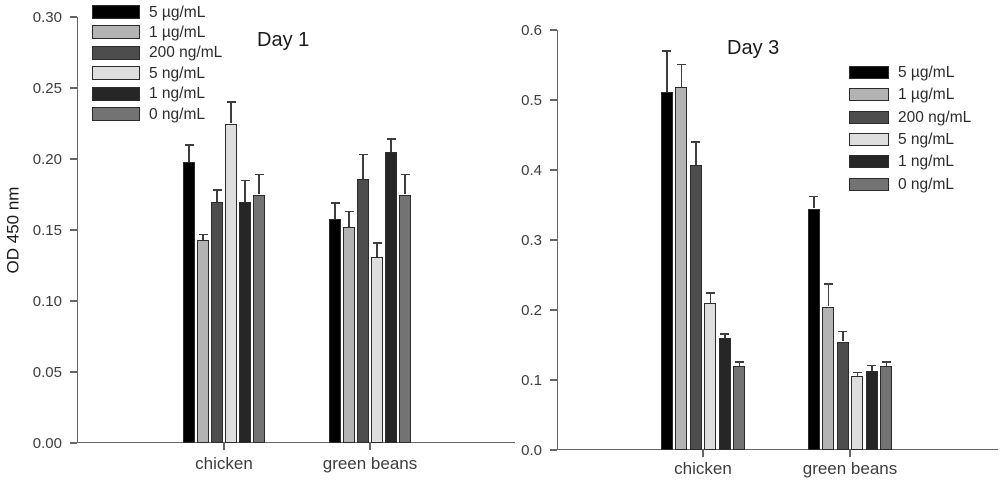 The height and width of the screenshot is (491, 1000). Describe the element at coordinates (177, 94) in the screenshot. I see `legend-label: 1 ng/mL` at that location.